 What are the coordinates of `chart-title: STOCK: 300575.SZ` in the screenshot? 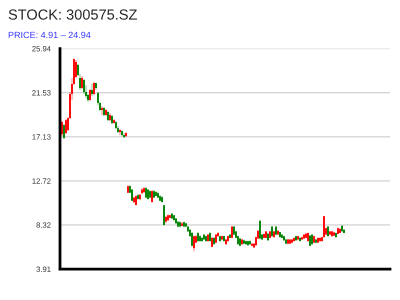 It's located at (72, 14).